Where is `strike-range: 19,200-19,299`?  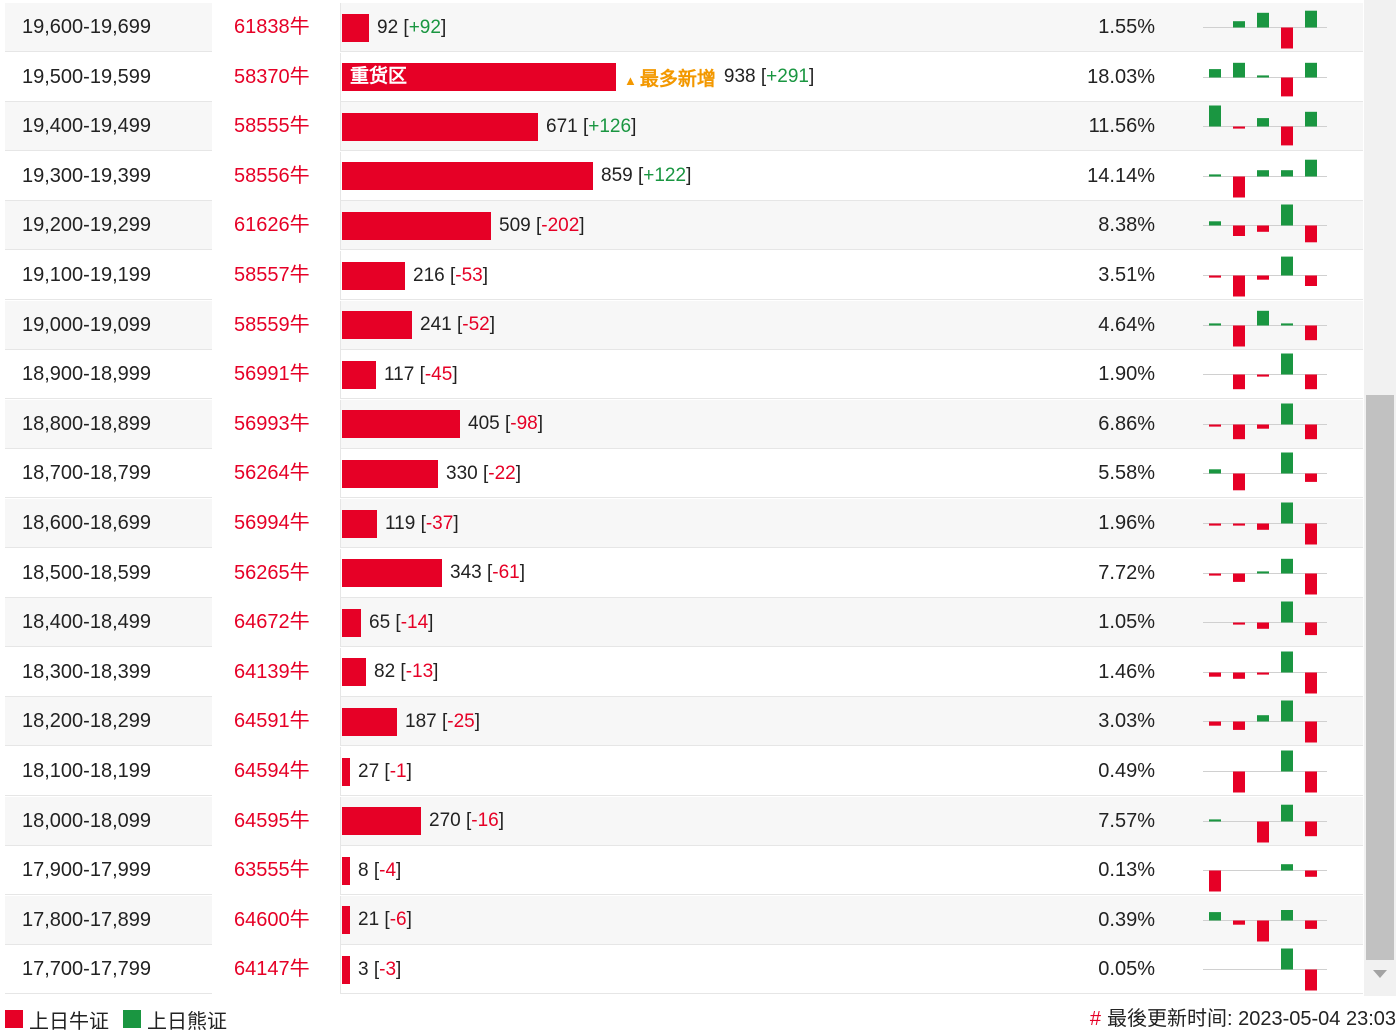
strike-range: 19,200-19,299 is located at coordinates (87, 225).